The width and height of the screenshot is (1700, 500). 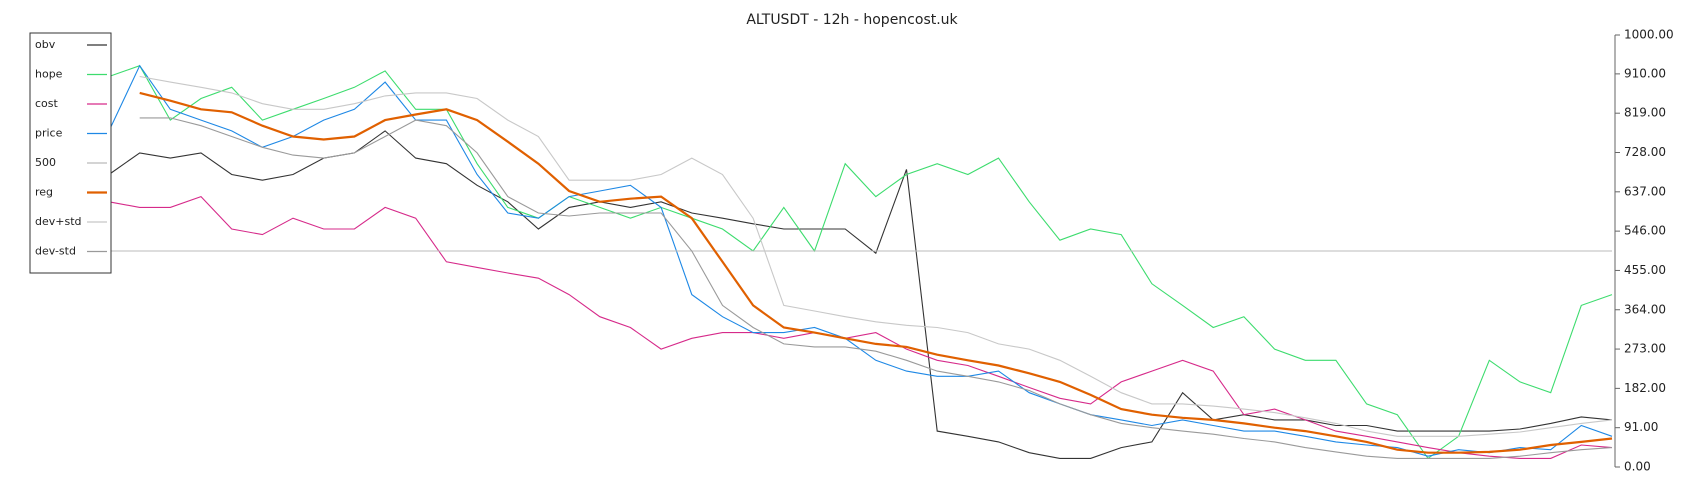 I want to click on y-tick-label: 455.00, so click(x=1645, y=270).